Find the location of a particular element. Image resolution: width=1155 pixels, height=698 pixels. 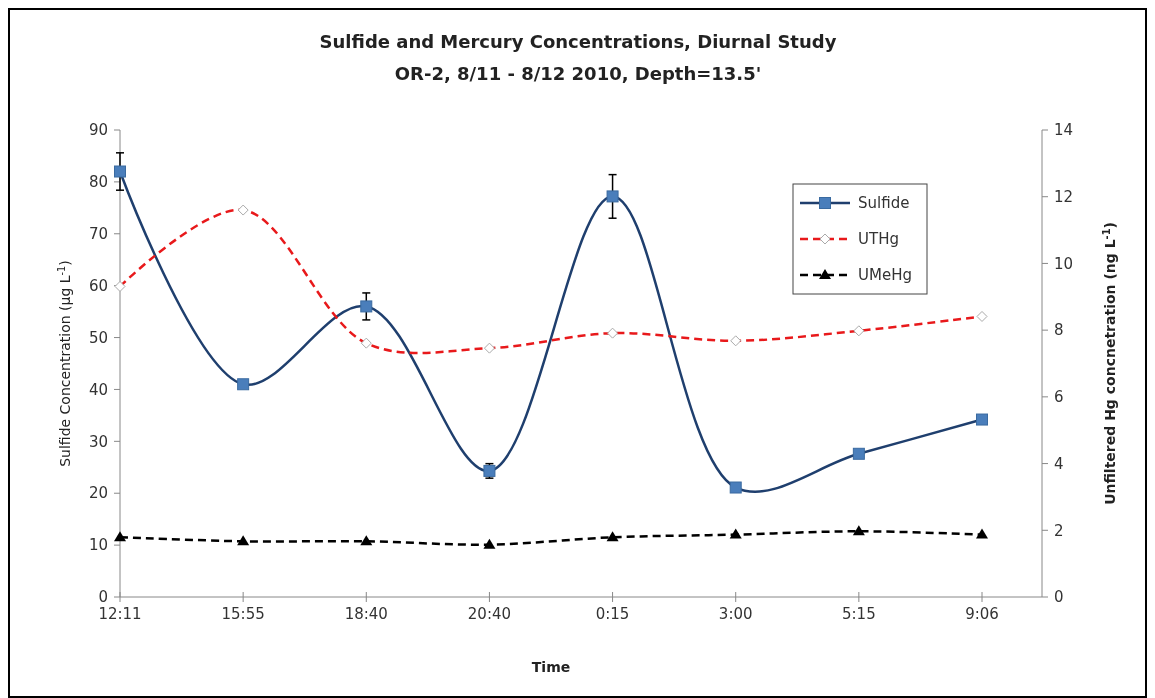

x-tick-label: 18:40 is located at coordinates (366, 614).